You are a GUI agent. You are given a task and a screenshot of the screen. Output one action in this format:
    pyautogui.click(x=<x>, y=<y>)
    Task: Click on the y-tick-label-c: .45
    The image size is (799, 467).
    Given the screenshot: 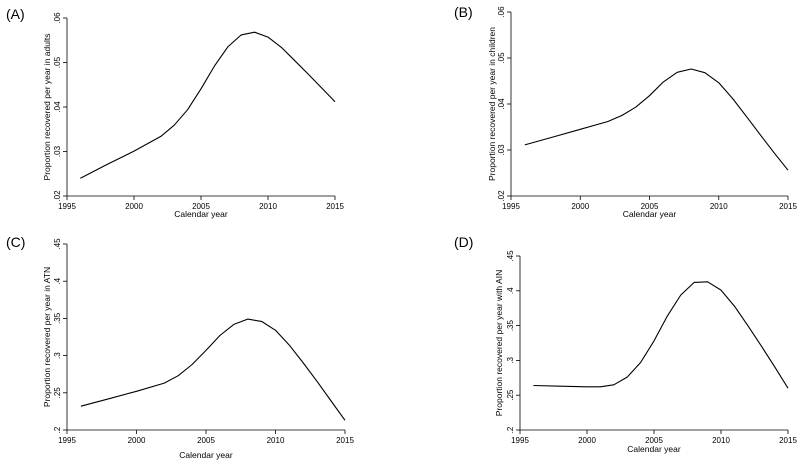 What is the action you would take?
    pyautogui.click(x=57, y=244)
    